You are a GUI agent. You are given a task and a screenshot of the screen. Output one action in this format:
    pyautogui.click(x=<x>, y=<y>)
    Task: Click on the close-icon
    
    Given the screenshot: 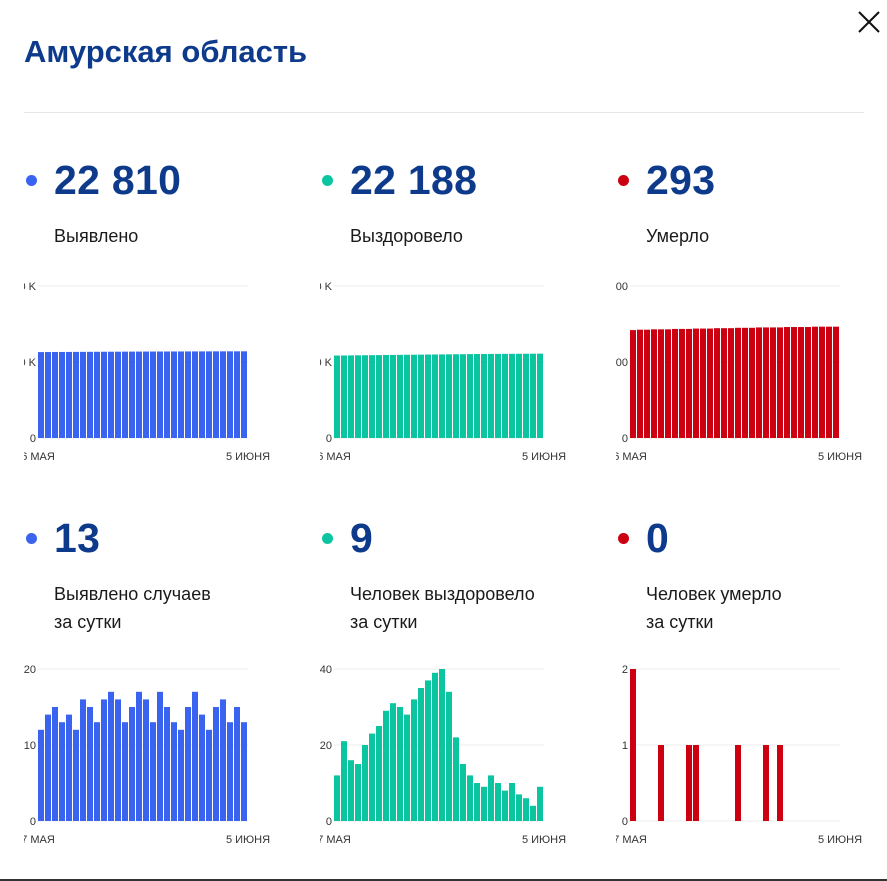 What is the action you would take?
    pyautogui.click(x=869, y=22)
    